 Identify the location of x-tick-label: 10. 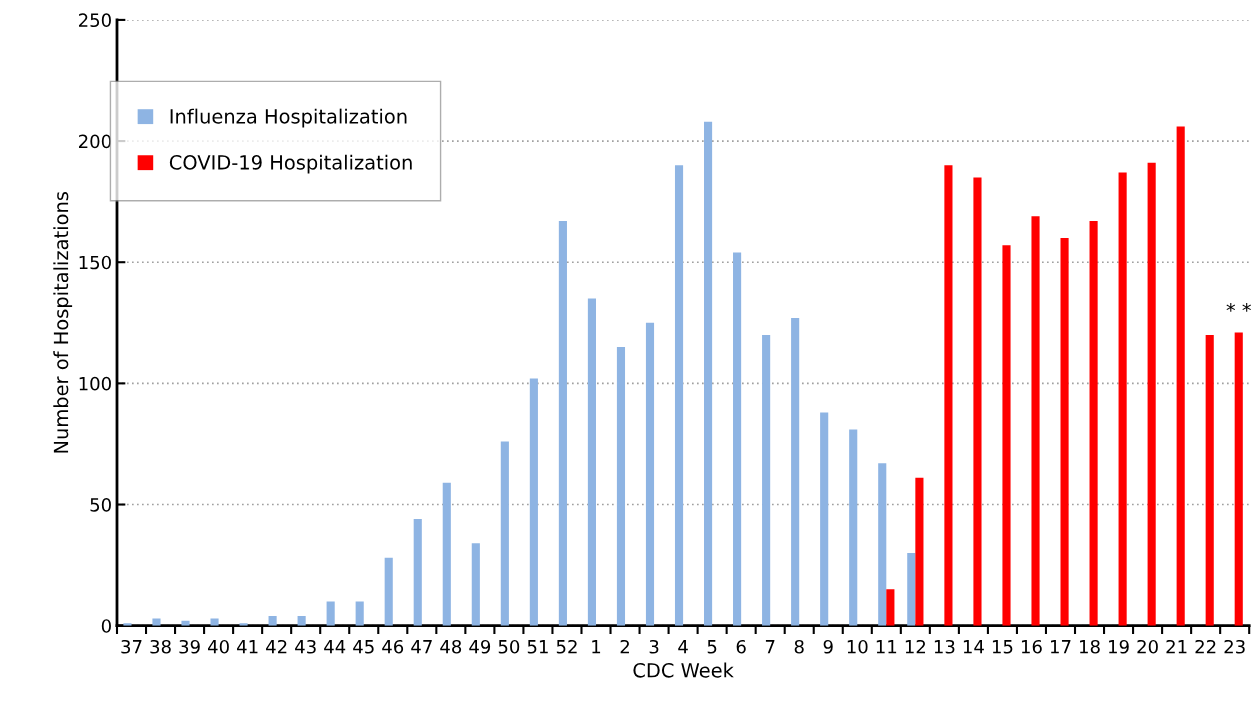
(857, 646).